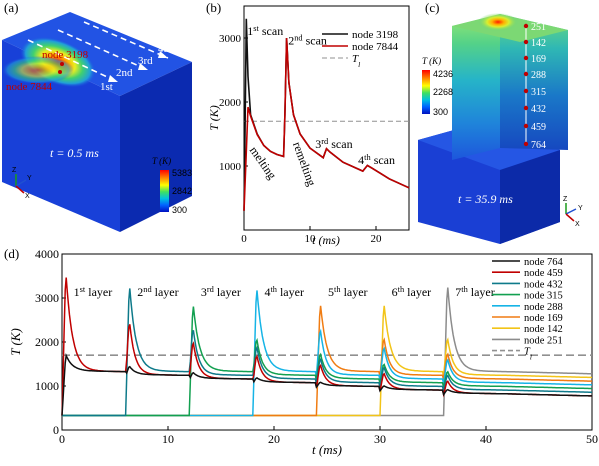 This screenshot has width=599, height=466. Describe the element at coordinates (356, 61) in the screenshot. I see `chart-b-legend-label: Tl` at that location.